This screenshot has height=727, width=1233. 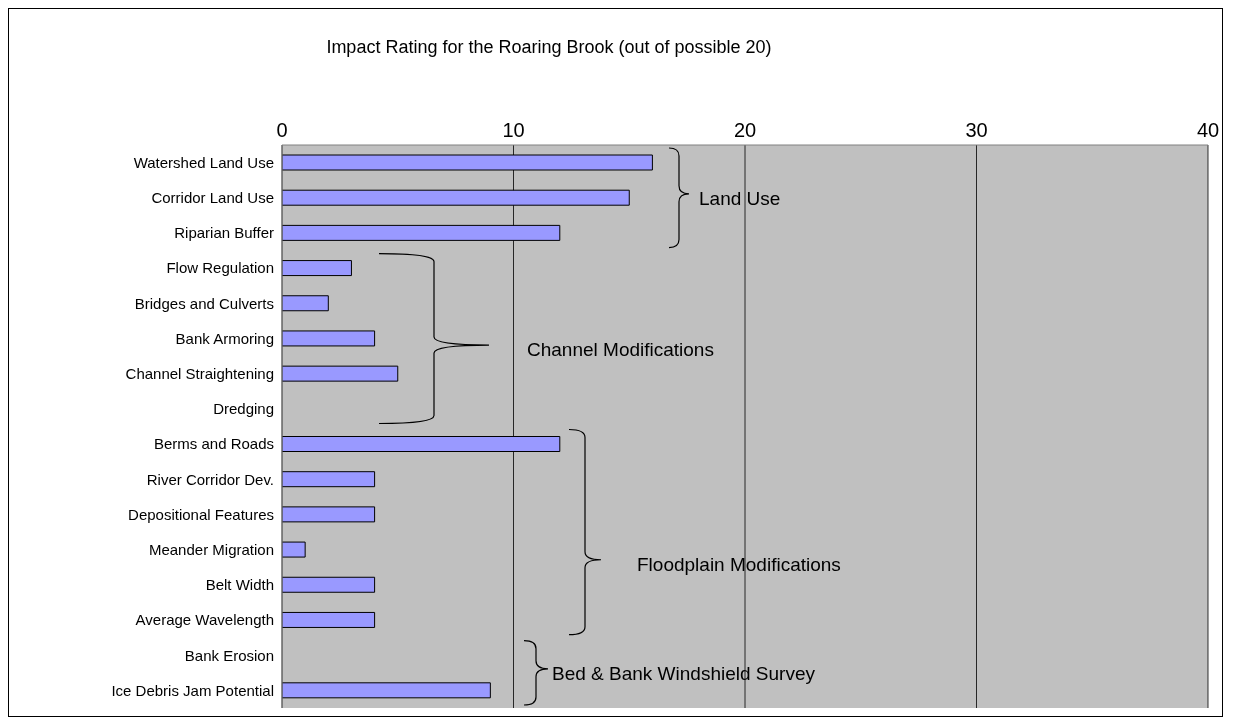 I want to click on x-tick-label: 0, so click(x=282, y=130).